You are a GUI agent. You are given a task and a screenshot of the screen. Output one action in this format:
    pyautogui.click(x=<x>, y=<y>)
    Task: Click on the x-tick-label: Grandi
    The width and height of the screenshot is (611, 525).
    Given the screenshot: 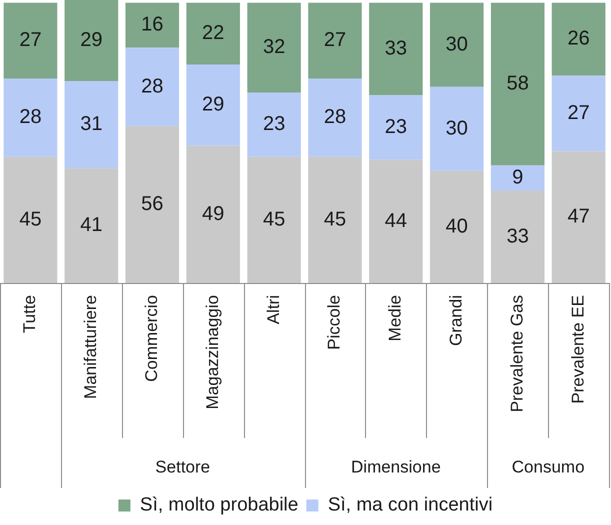 What is the action you would take?
    pyautogui.click(x=456, y=320)
    